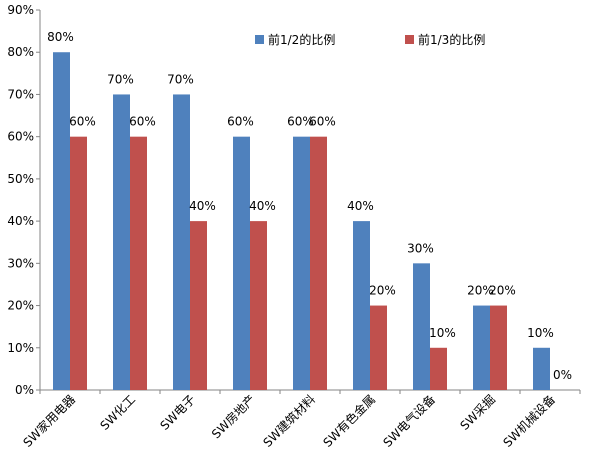 The width and height of the screenshot is (598, 473). Describe the element at coordinates (20, 137) in the screenshot. I see `y-tick-label: 60%` at that location.